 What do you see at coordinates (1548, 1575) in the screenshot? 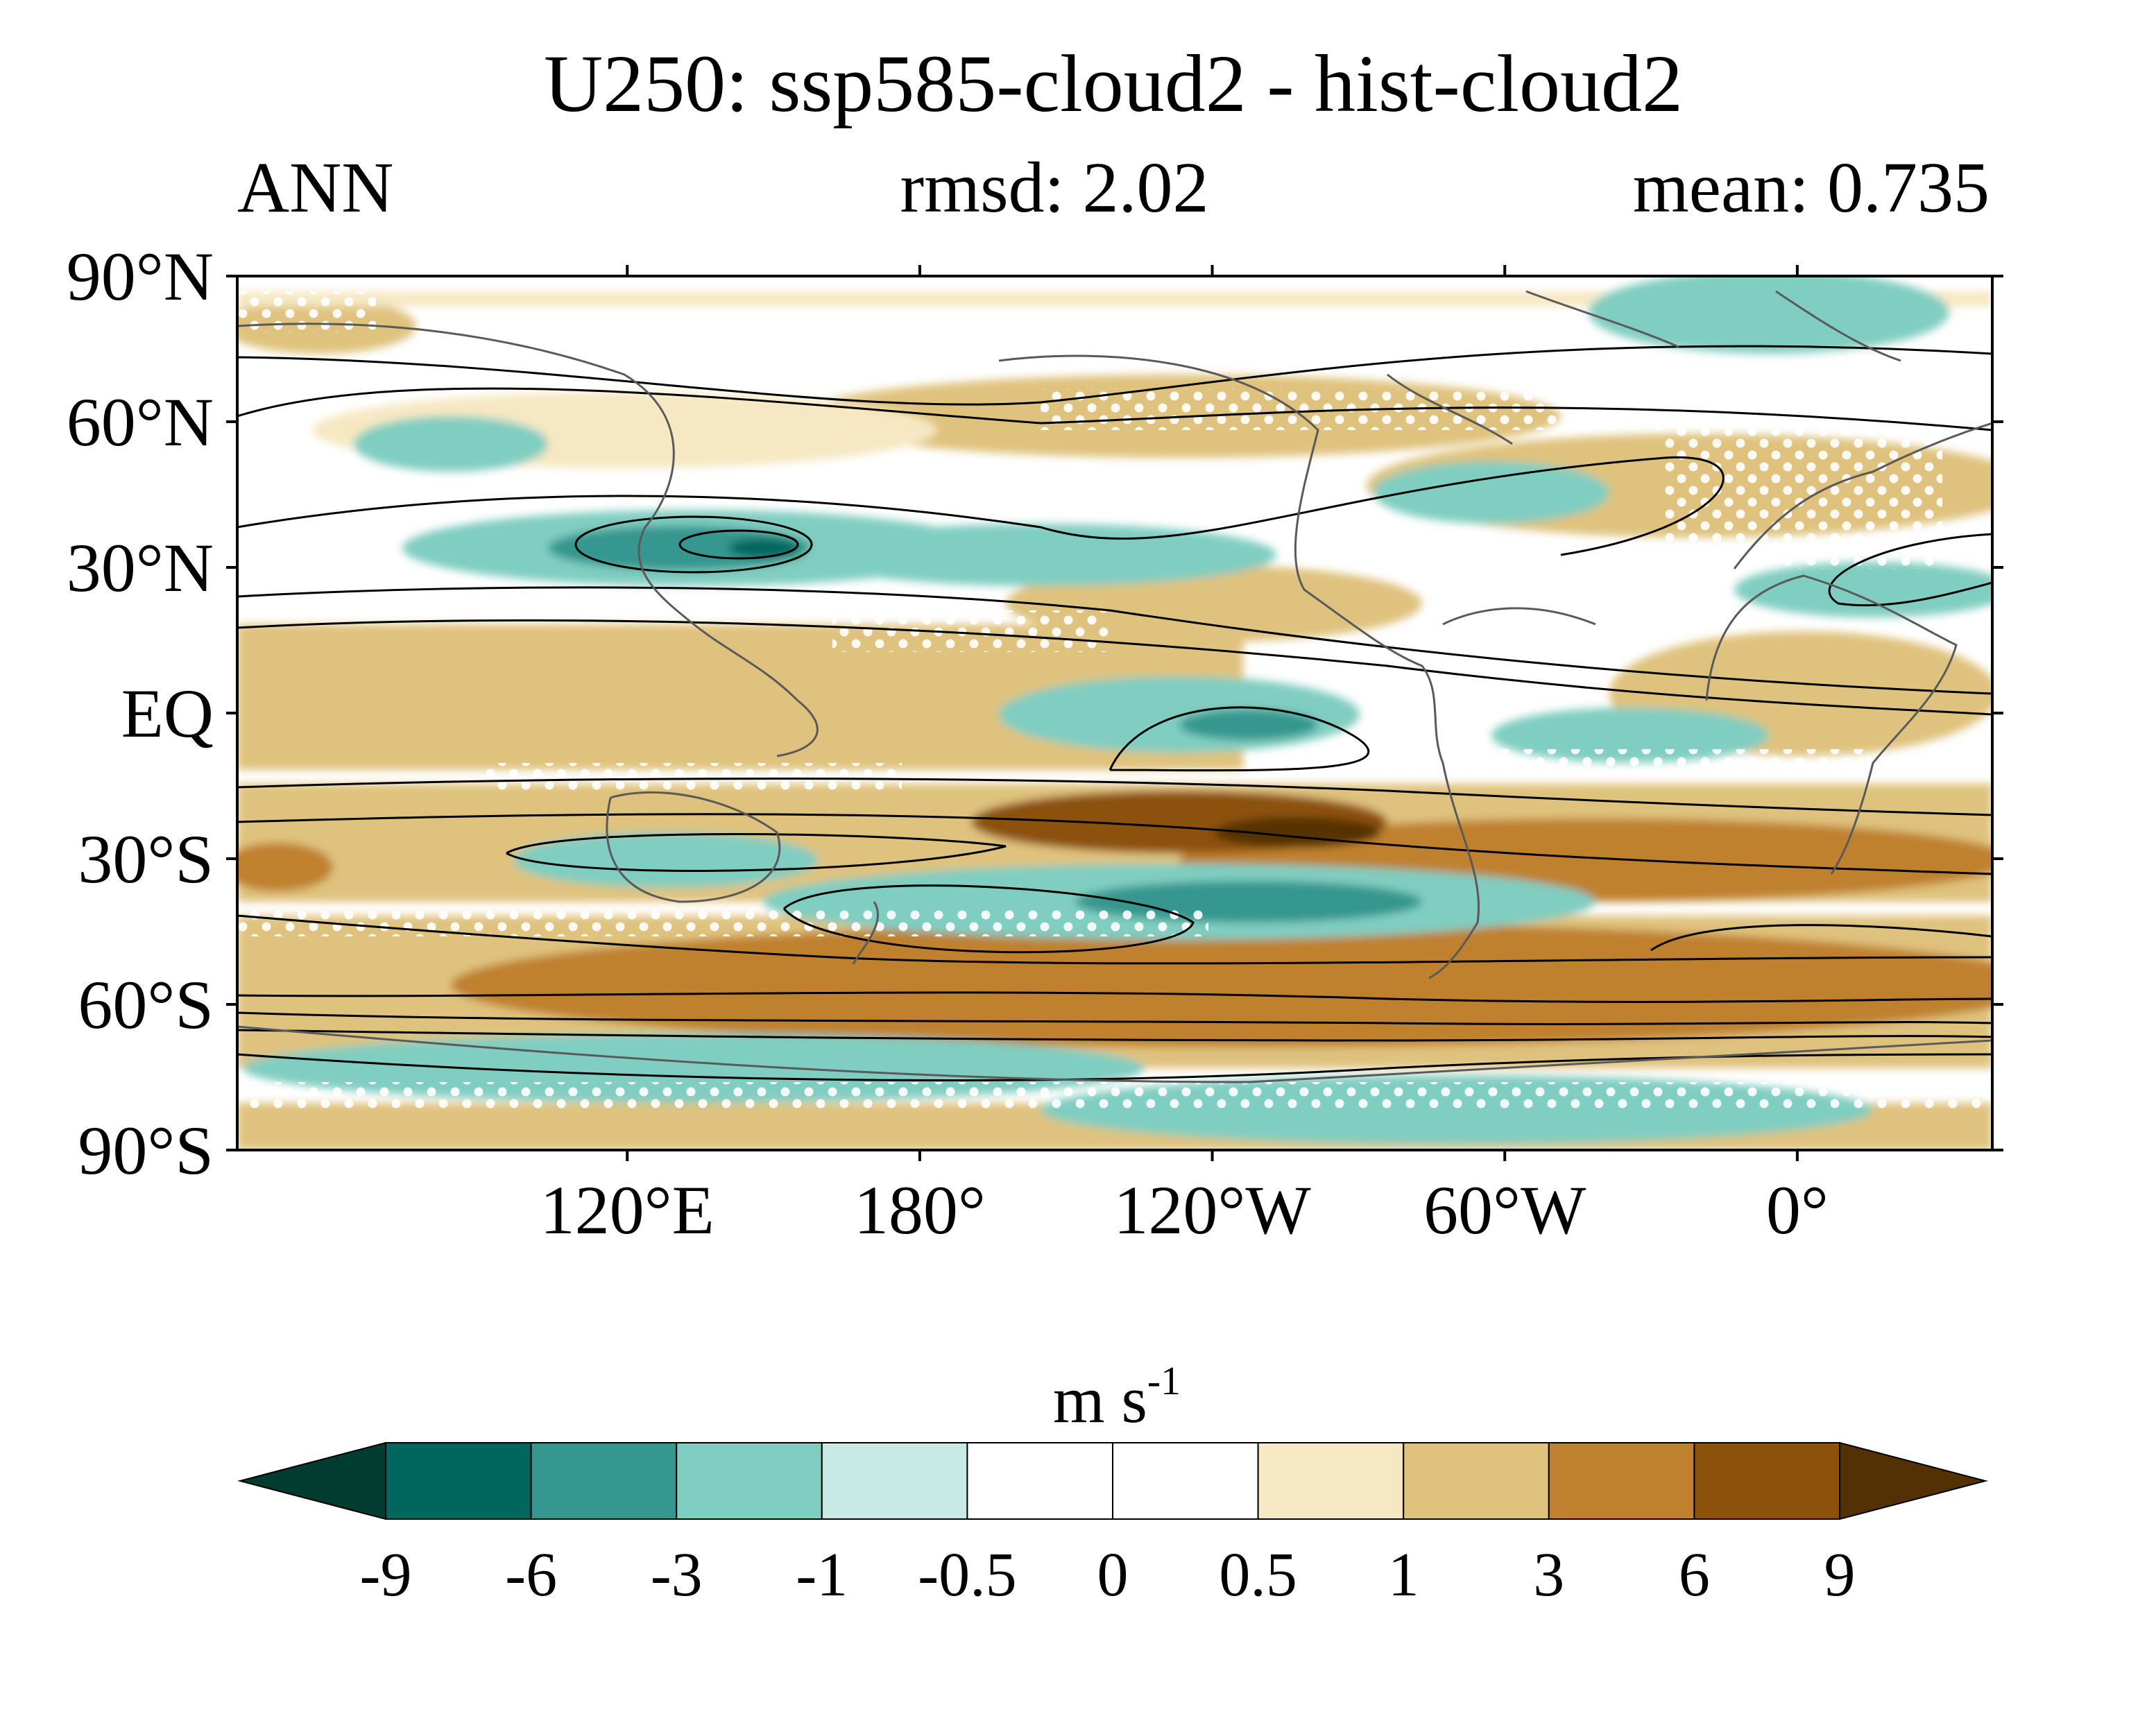
I see `colorbar-tick-label: 3` at bounding box center [1548, 1575].